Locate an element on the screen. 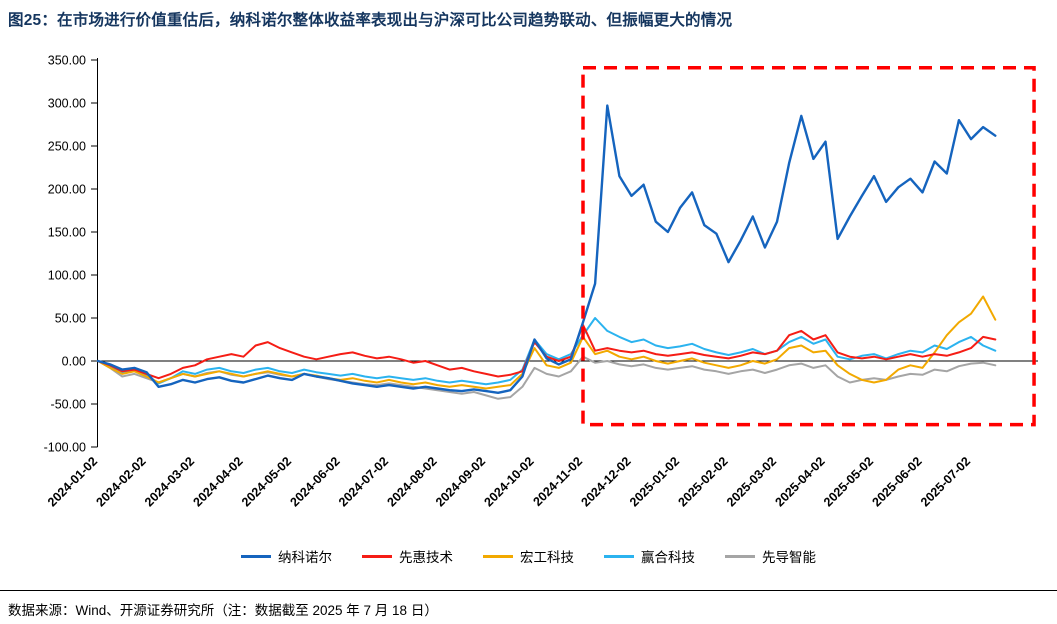  series-line-先惠技术 is located at coordinates (547, 351).